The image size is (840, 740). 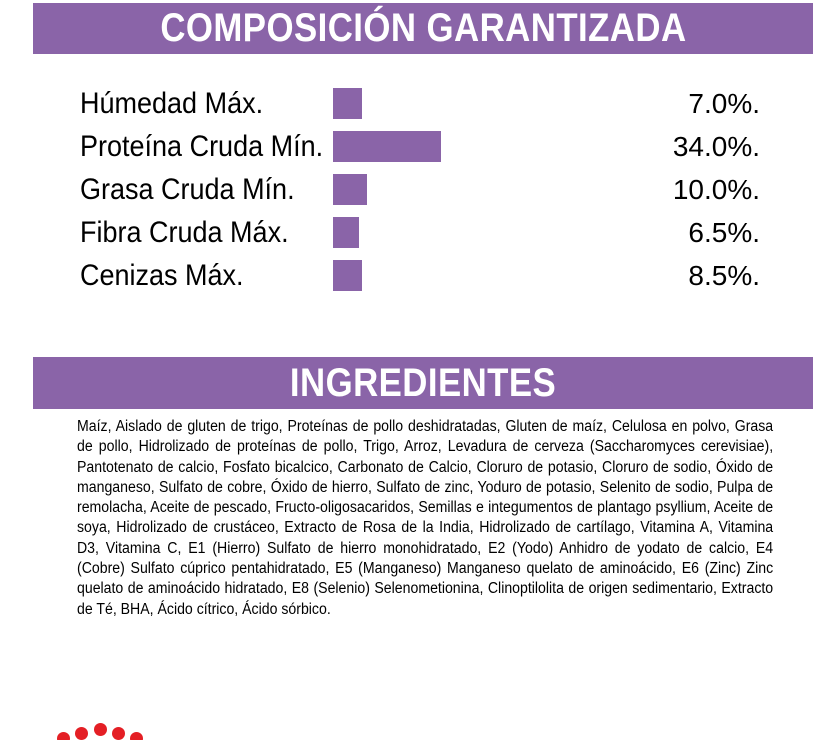 I want to click on analysis-row: Grasa Cruda Mín. 10.0%., so click(x=420, y=189).